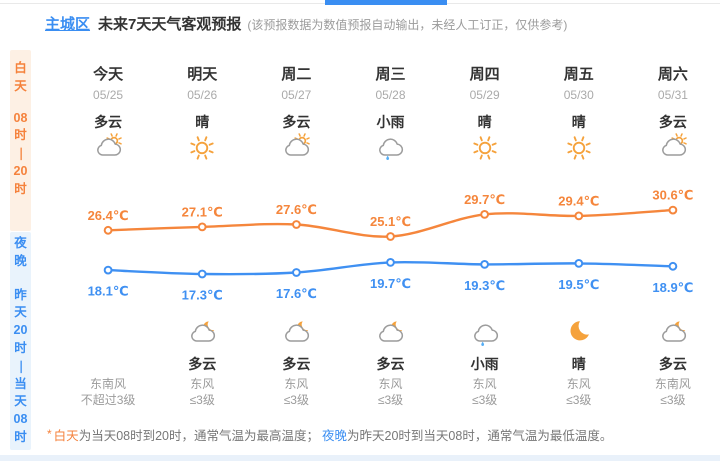 The image size is (720, 461). Describe the element at coordinates (480, 436) in the screenshot. I see `footer-night-text: 为昨天20时到当天08时，通常气温为最低温度。` at that location.